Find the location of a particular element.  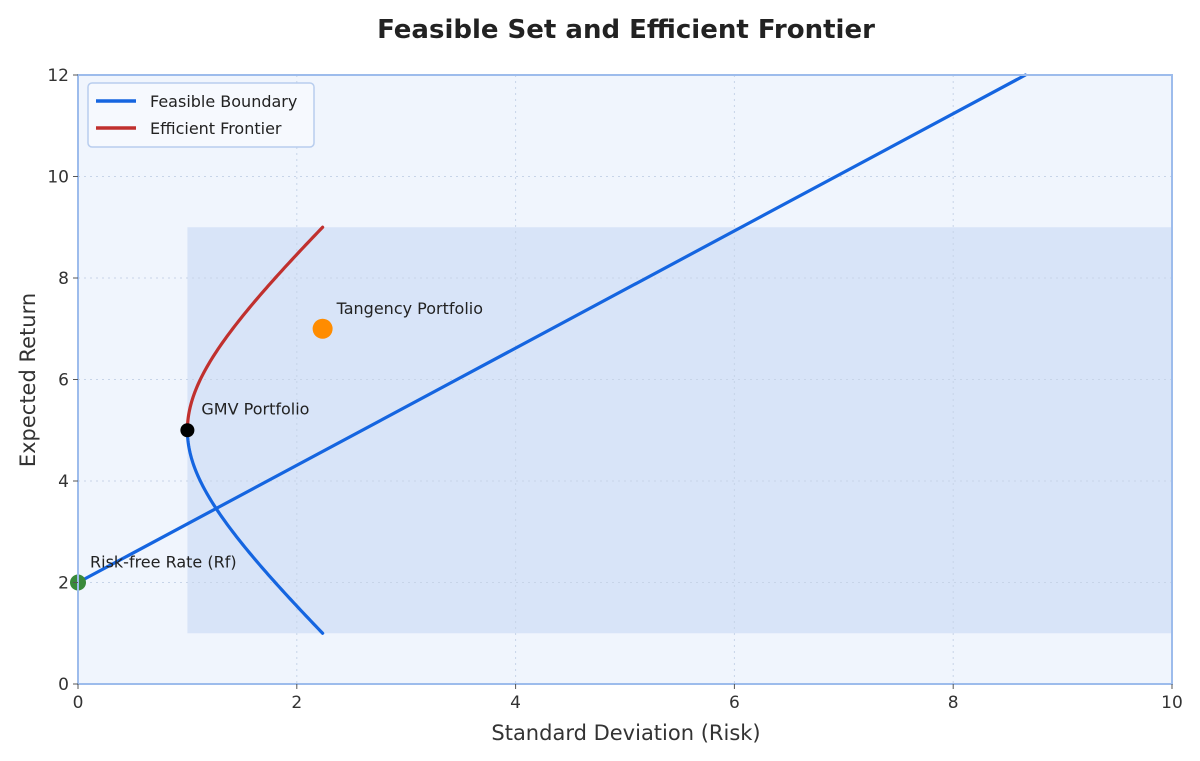

legend-box is located at coordinates (201, 115).